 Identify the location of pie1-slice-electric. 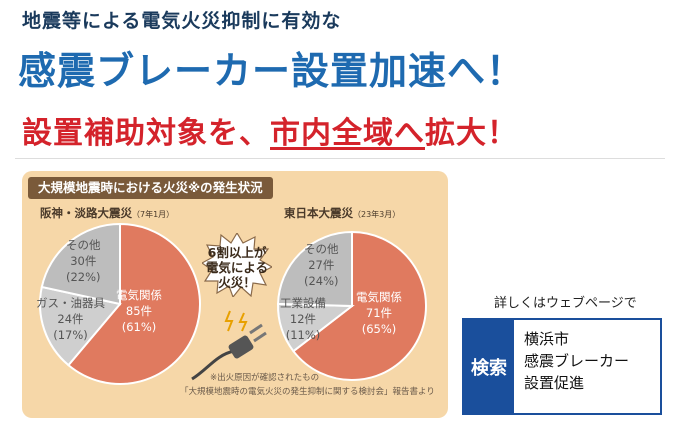
(134, 303).